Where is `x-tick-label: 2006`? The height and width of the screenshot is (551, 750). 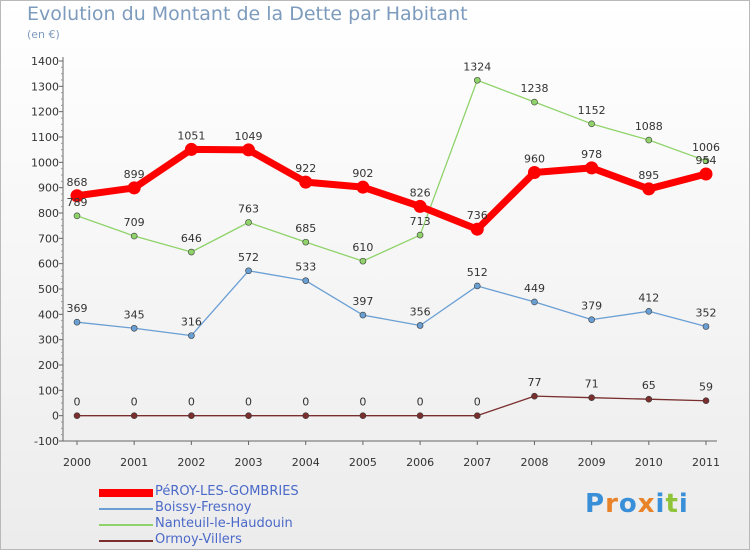 x-tick-label: 2006 is located at coordinates (420, 462).